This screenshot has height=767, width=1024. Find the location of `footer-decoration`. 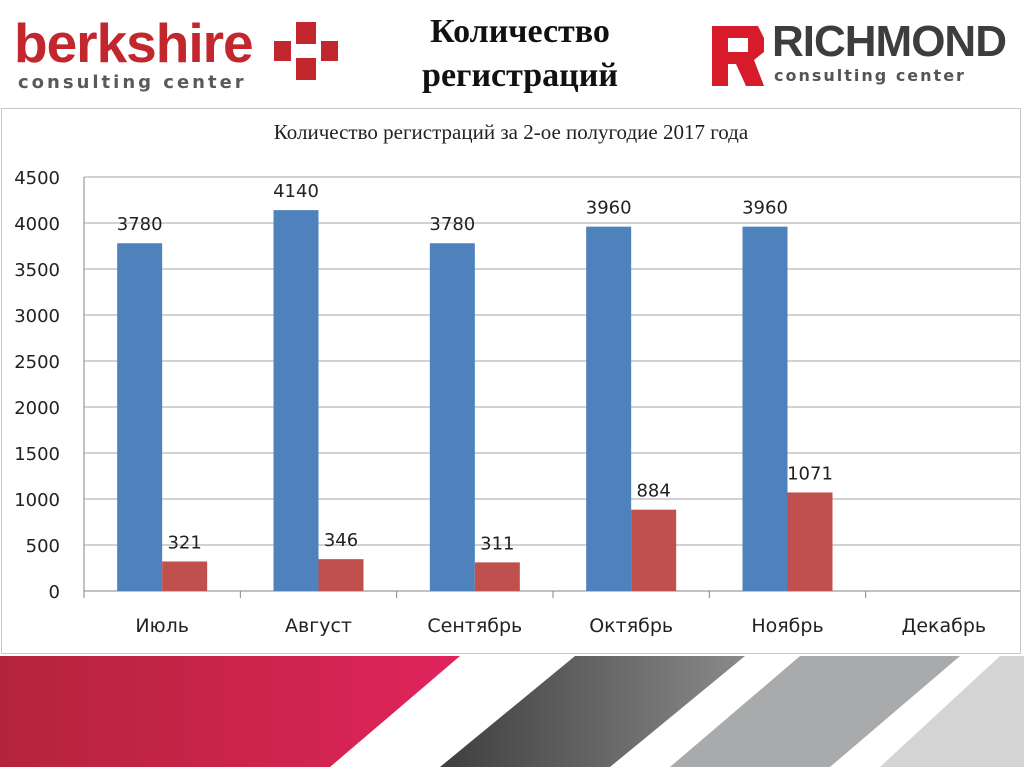

footer-decoration is located at coordinates (512, 711).